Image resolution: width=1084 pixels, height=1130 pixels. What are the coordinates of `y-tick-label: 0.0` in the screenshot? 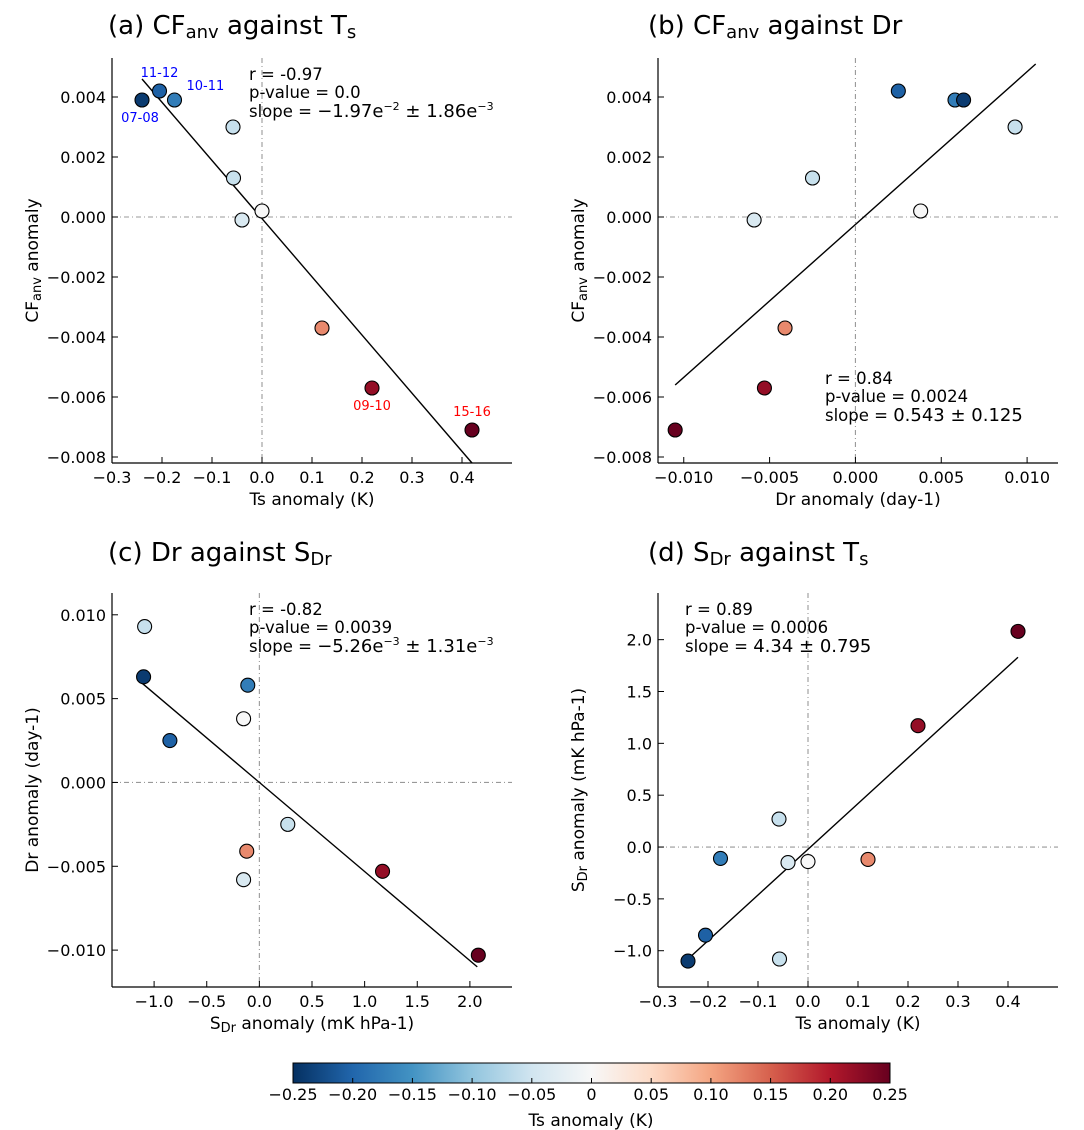 It's located at (639, 847).